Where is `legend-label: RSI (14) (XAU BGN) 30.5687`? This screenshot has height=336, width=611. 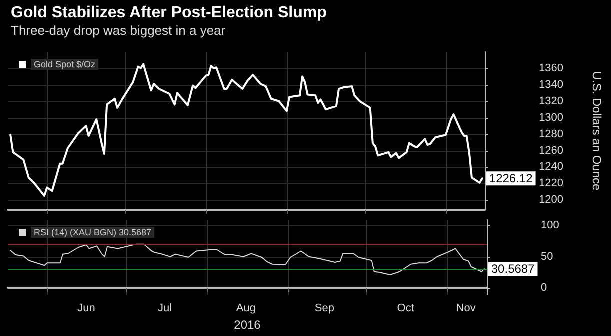 legend-label: RSI (14) (XAU BGN) 30.5687 is located at coordinates (93, 233).